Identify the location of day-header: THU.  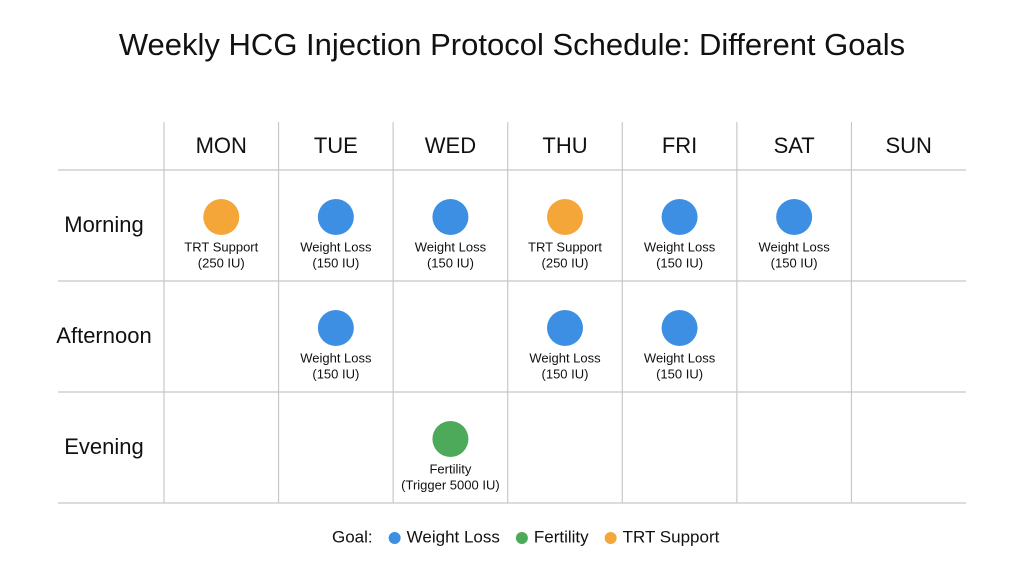
(564, 145).